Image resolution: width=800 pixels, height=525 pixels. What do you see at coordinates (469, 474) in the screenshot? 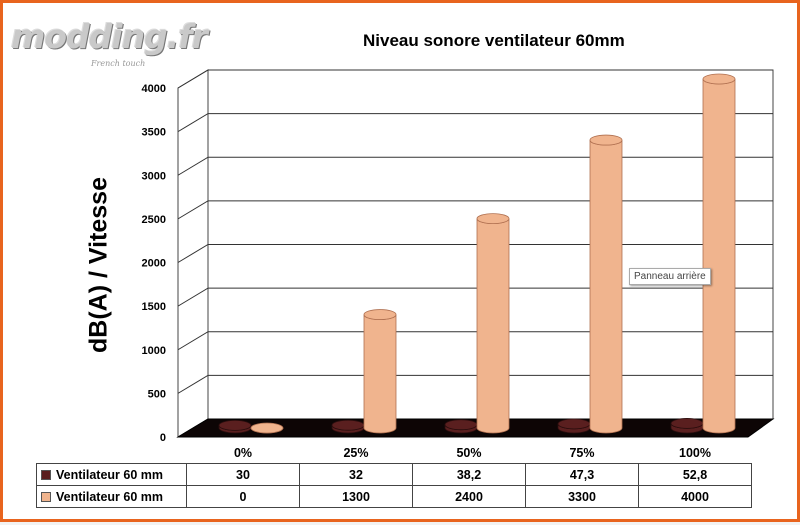
I see `data-cell: 38,2` at bounding box center [469, 474].